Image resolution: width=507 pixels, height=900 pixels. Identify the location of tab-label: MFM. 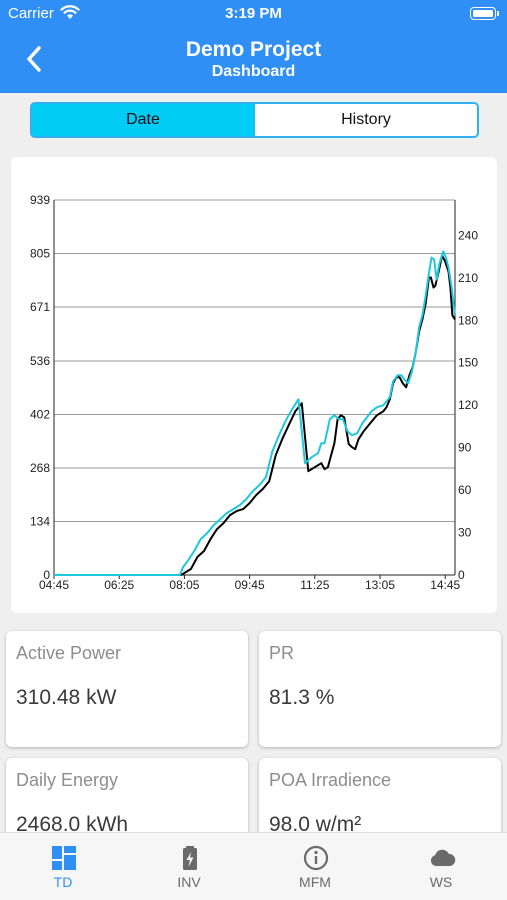
(315, 882).